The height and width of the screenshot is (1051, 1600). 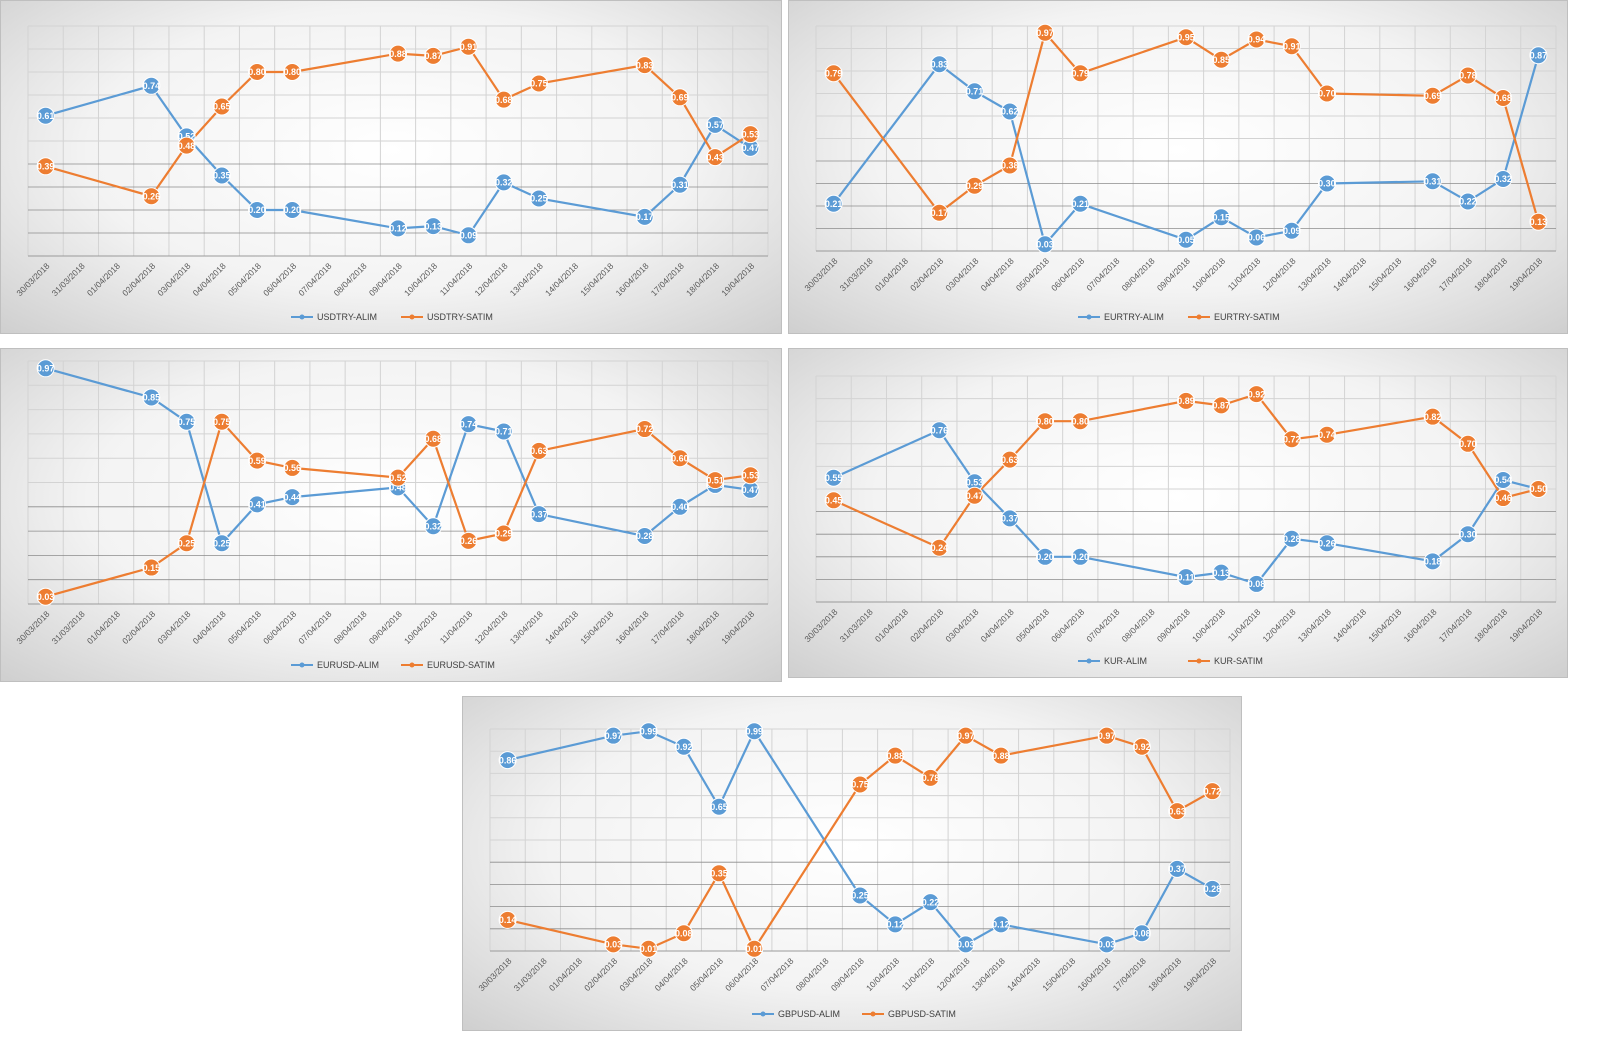 What do you see at coordinates (1186, 401) in the screenshot?
I see `data-label: 0.89` at bounding box center [1186, 401].